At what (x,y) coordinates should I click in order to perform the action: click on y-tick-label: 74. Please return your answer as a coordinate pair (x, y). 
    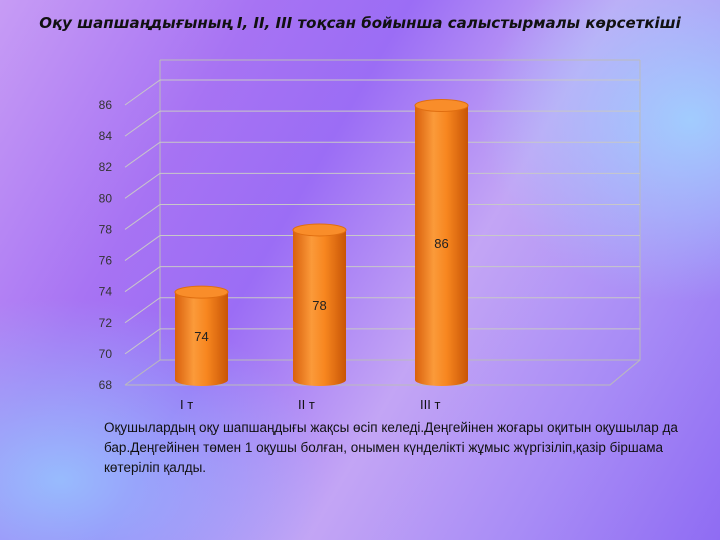
    Looking at the image, I should click on (106, 292).